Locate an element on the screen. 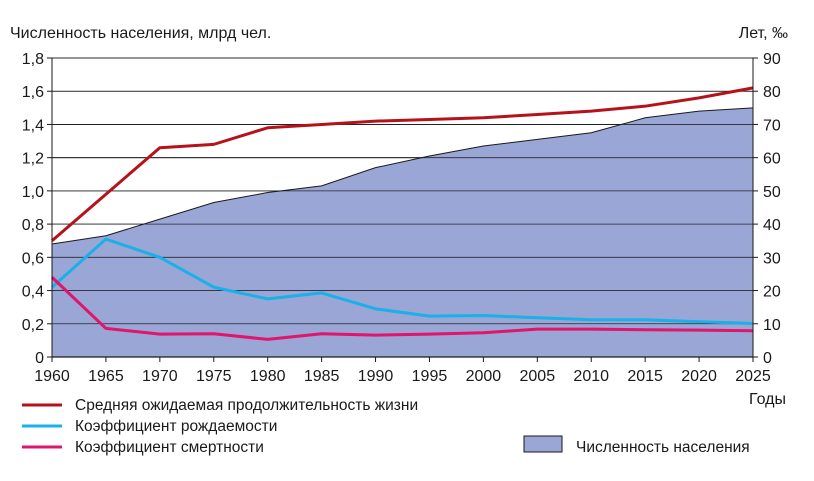 This screenshot has width=814, height=481. series-line-death-rate is located at coordinates (402, 308).